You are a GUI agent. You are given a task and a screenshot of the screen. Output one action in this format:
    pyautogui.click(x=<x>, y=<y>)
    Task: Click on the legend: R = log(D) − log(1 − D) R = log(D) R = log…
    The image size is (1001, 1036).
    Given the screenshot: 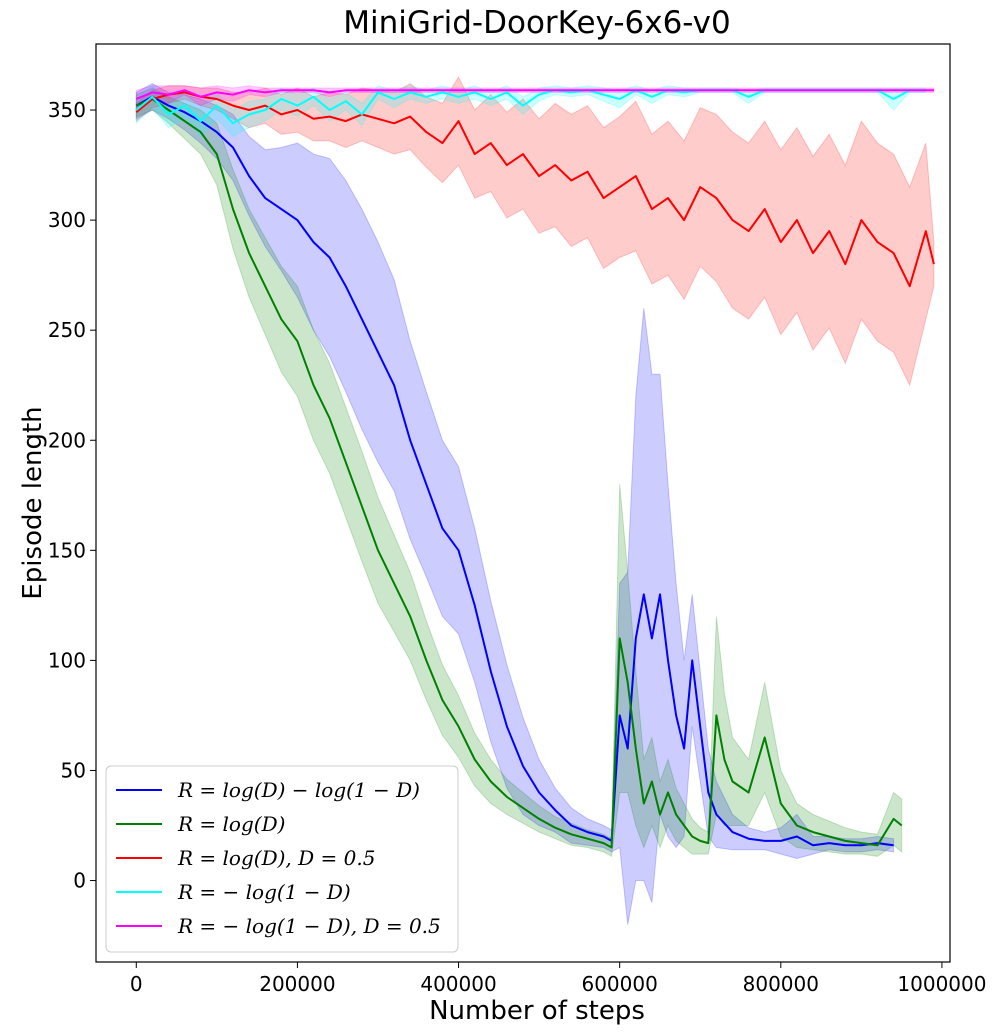 What is the action you would take?
    pyautogui.click(x=282, y=859)
    